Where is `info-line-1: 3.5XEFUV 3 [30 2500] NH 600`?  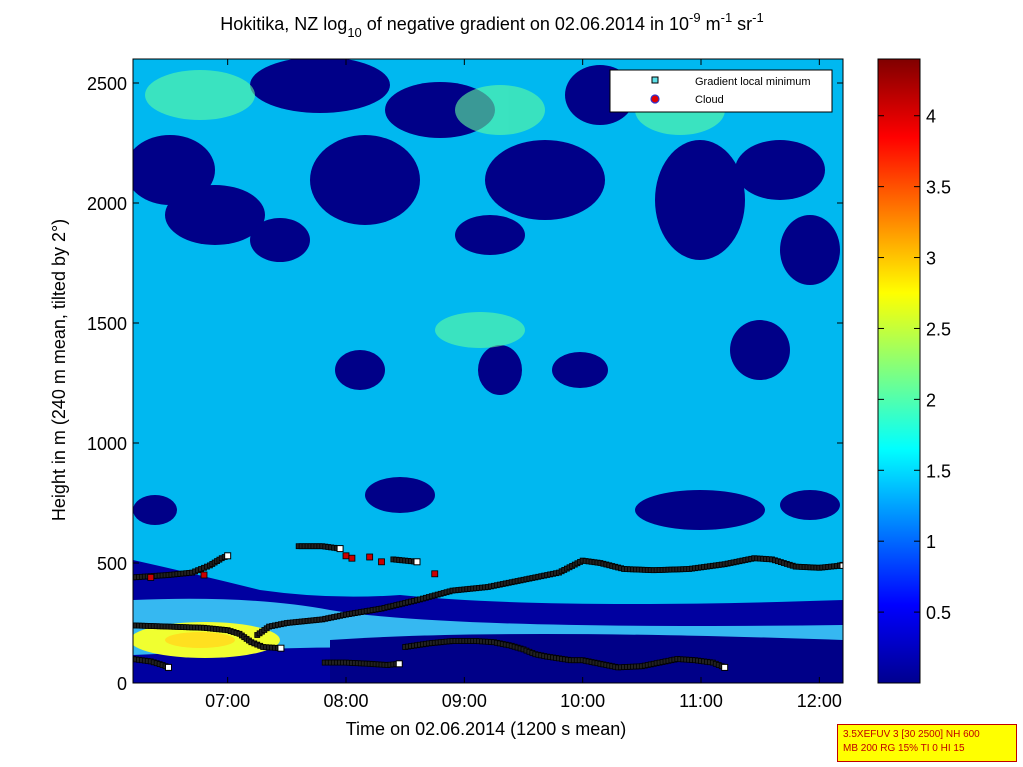 info-line-1: 3.5XEFUV 3 [30 2500] NH 600 is located at coordinates (911, 734).